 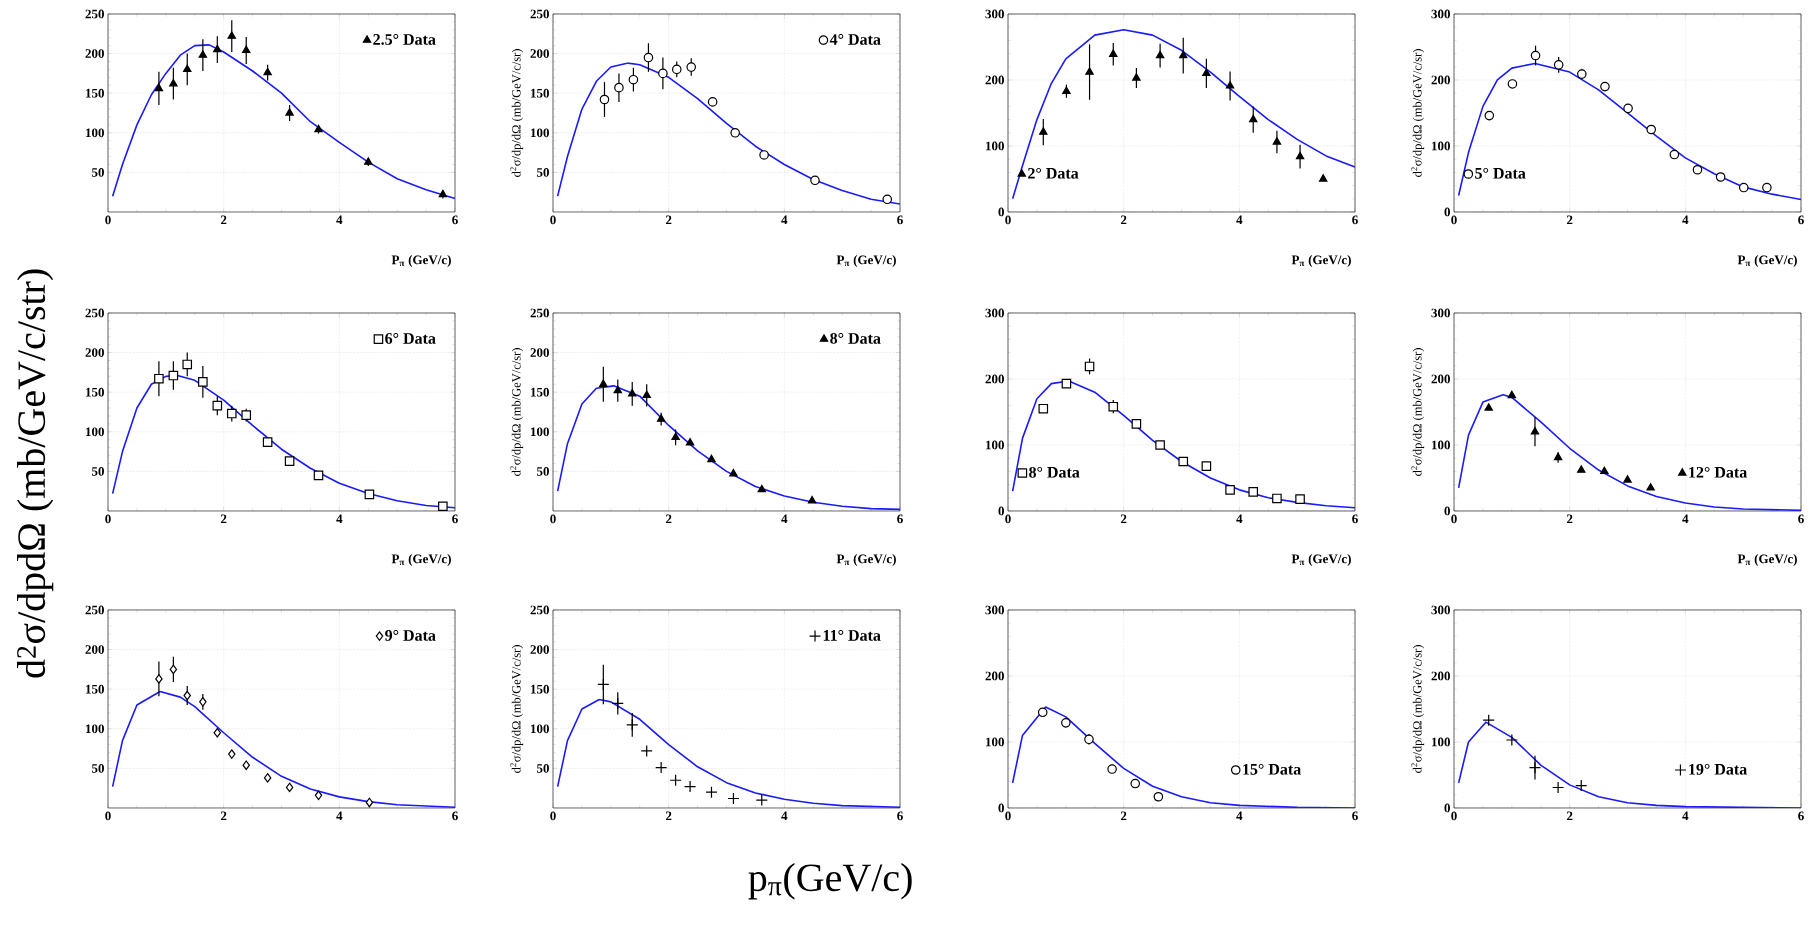 I want to click on x-axis-title: p$_{π}$(GeV/c), so click(x=830, y=881).